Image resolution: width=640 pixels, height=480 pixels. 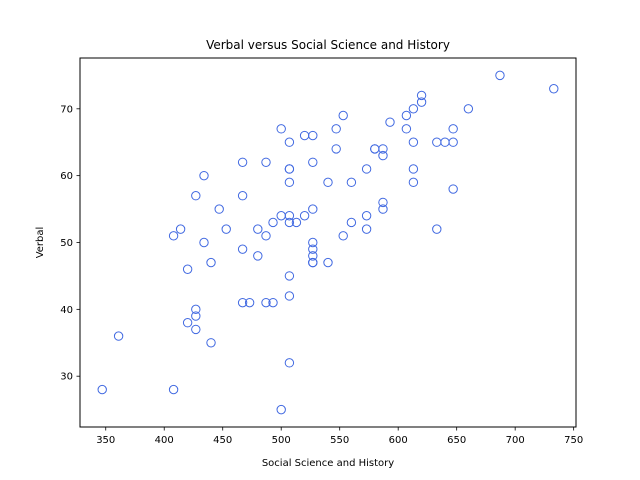 What do you see at coordinates (66, 310) in the screenshot?
I see `y-tick-label: 40` at bounding box center [66, 310].